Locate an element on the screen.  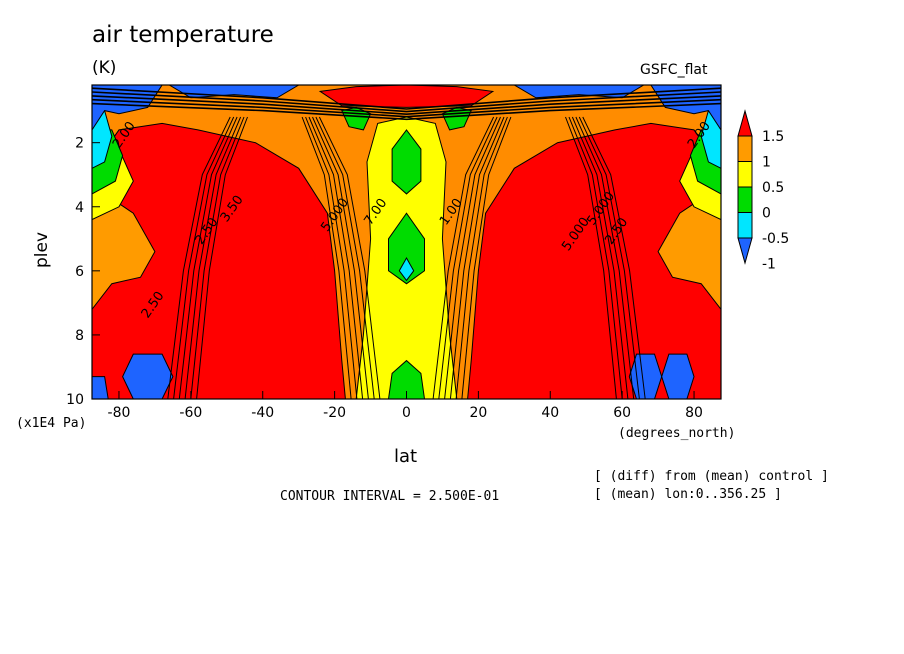
mean-note: [ (mean) lon:0..356.25 ] is located at coordinates (688, 494).